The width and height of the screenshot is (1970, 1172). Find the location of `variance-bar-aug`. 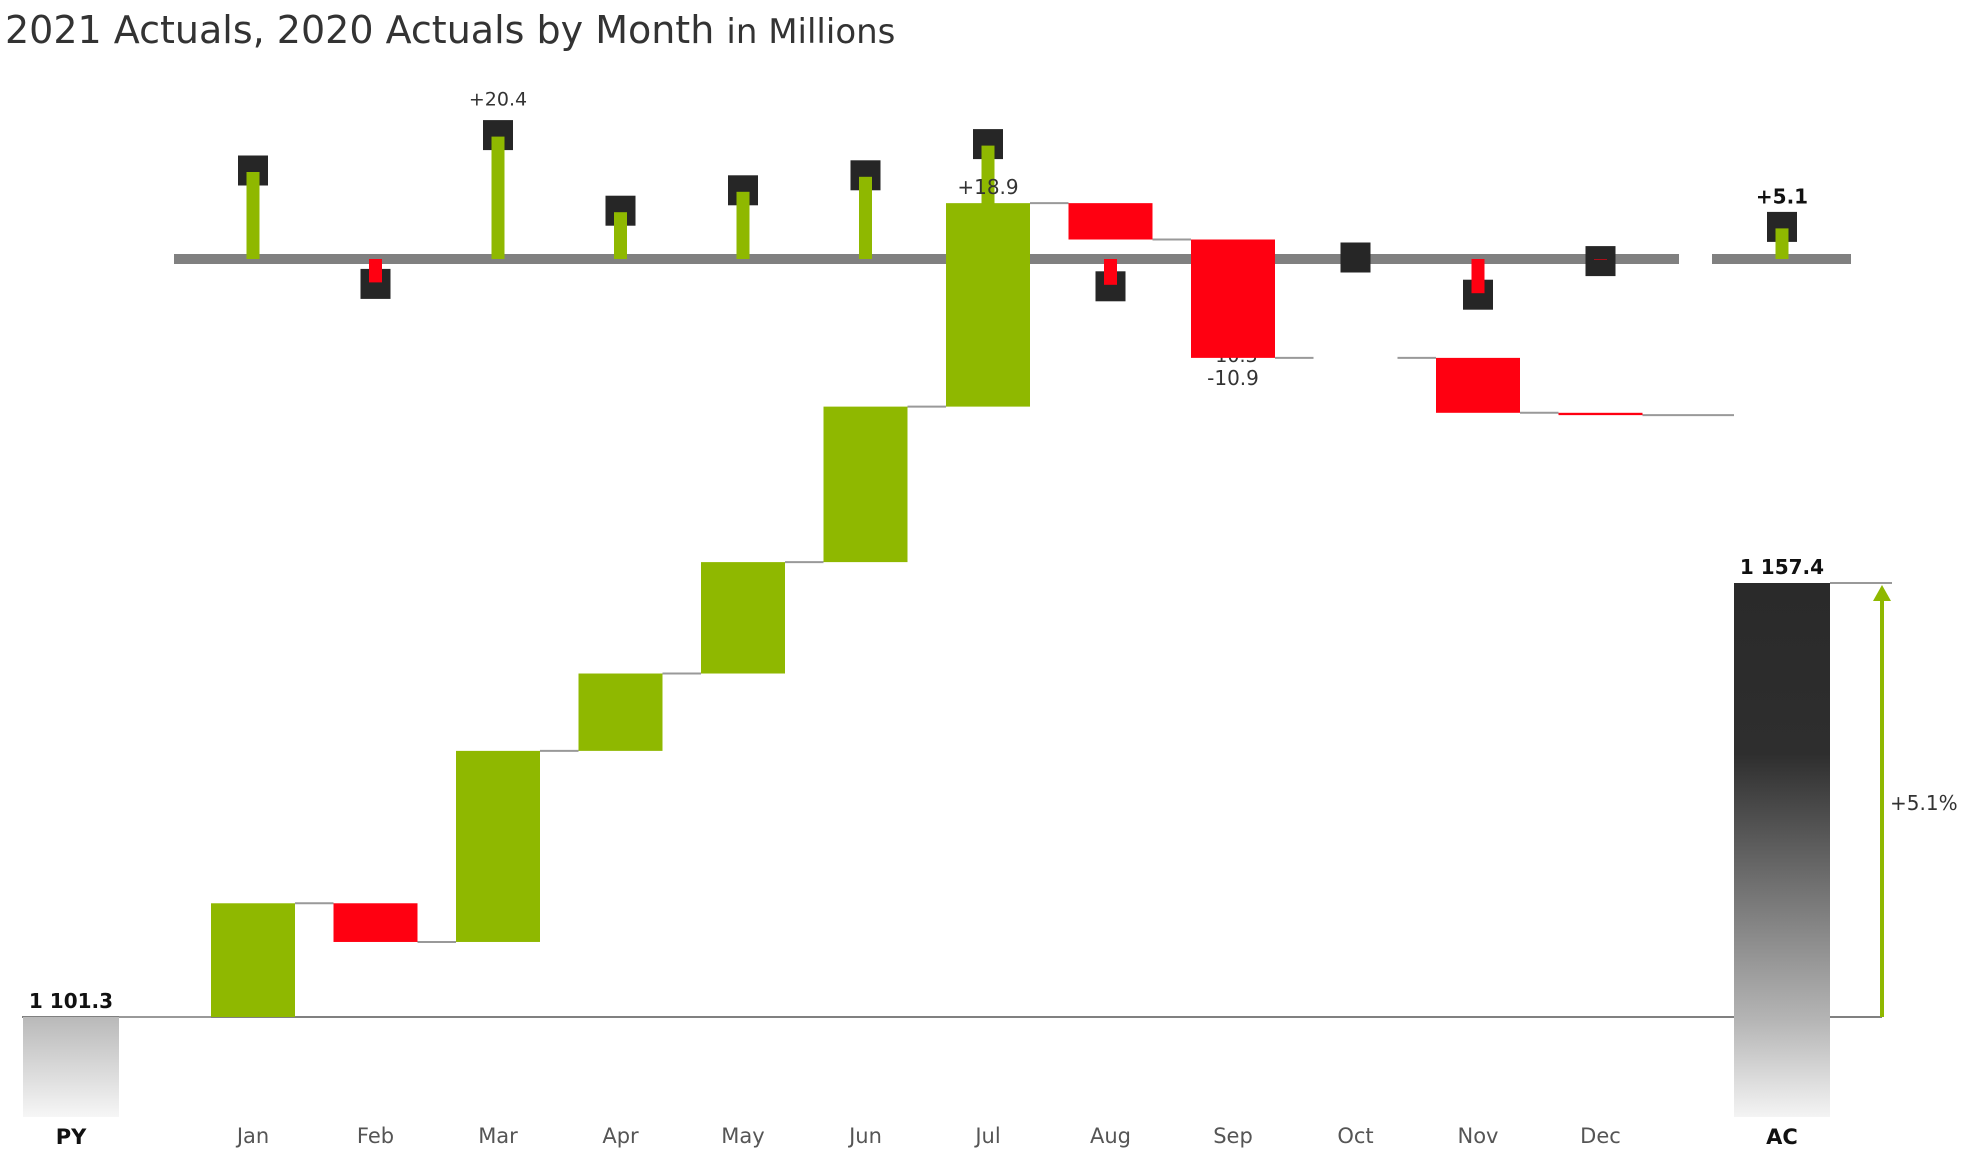

variance-bar-aug is located at coordinates (1110, 272).